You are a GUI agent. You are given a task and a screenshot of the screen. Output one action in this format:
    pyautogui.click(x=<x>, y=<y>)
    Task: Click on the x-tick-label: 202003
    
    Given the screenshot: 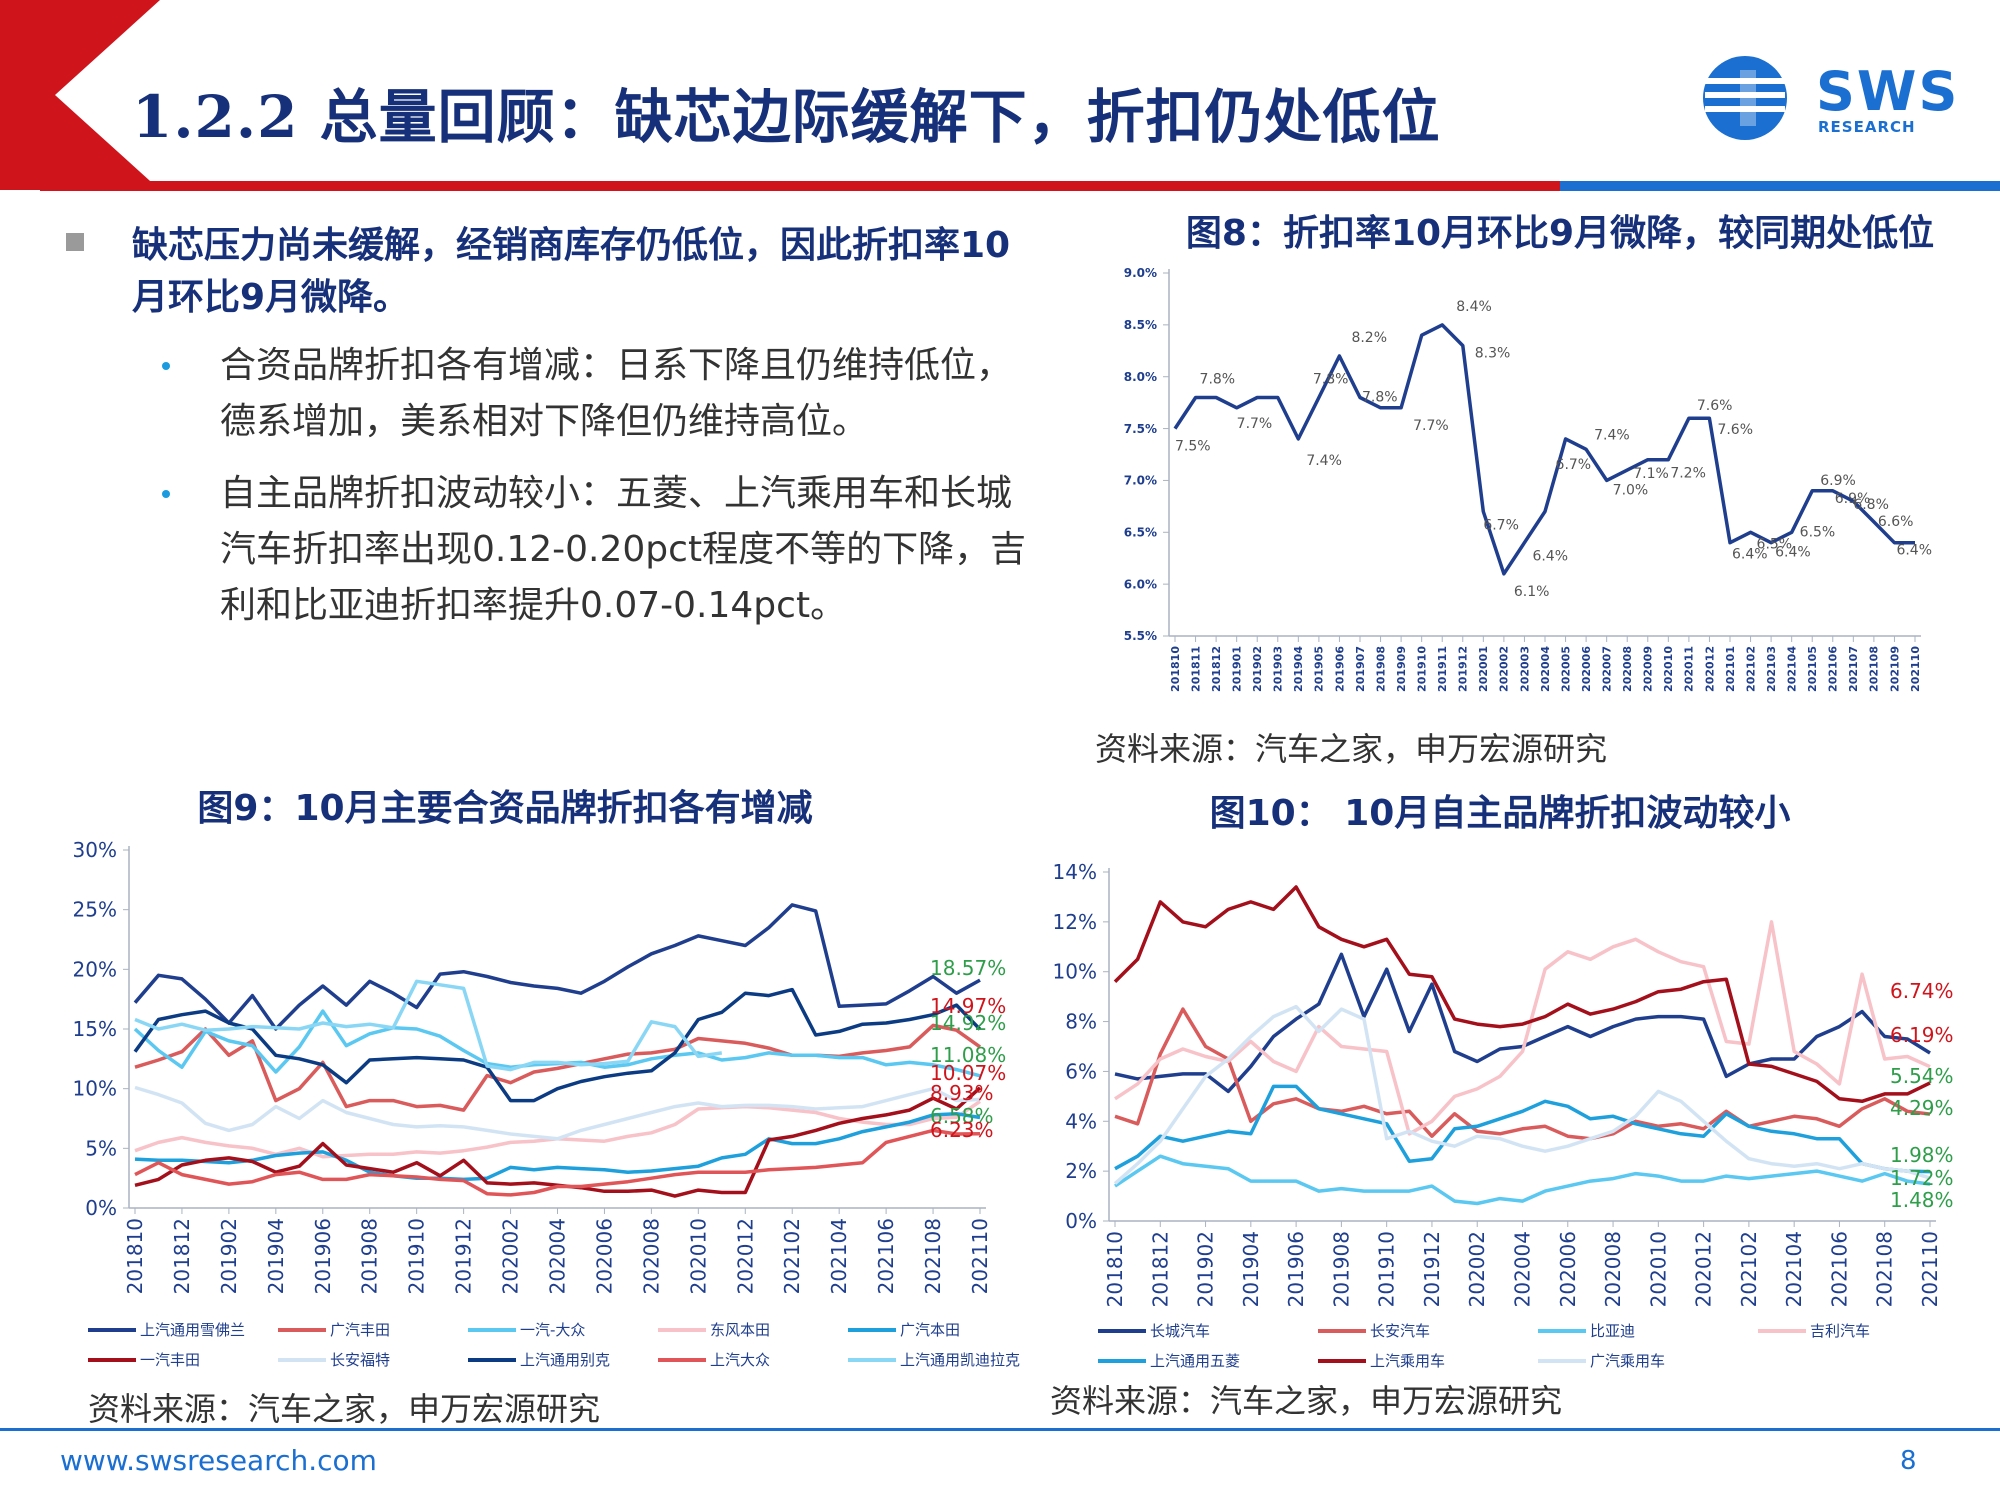 What is the action you would take?
    pyautogui.click(x=1524, y=669)
    